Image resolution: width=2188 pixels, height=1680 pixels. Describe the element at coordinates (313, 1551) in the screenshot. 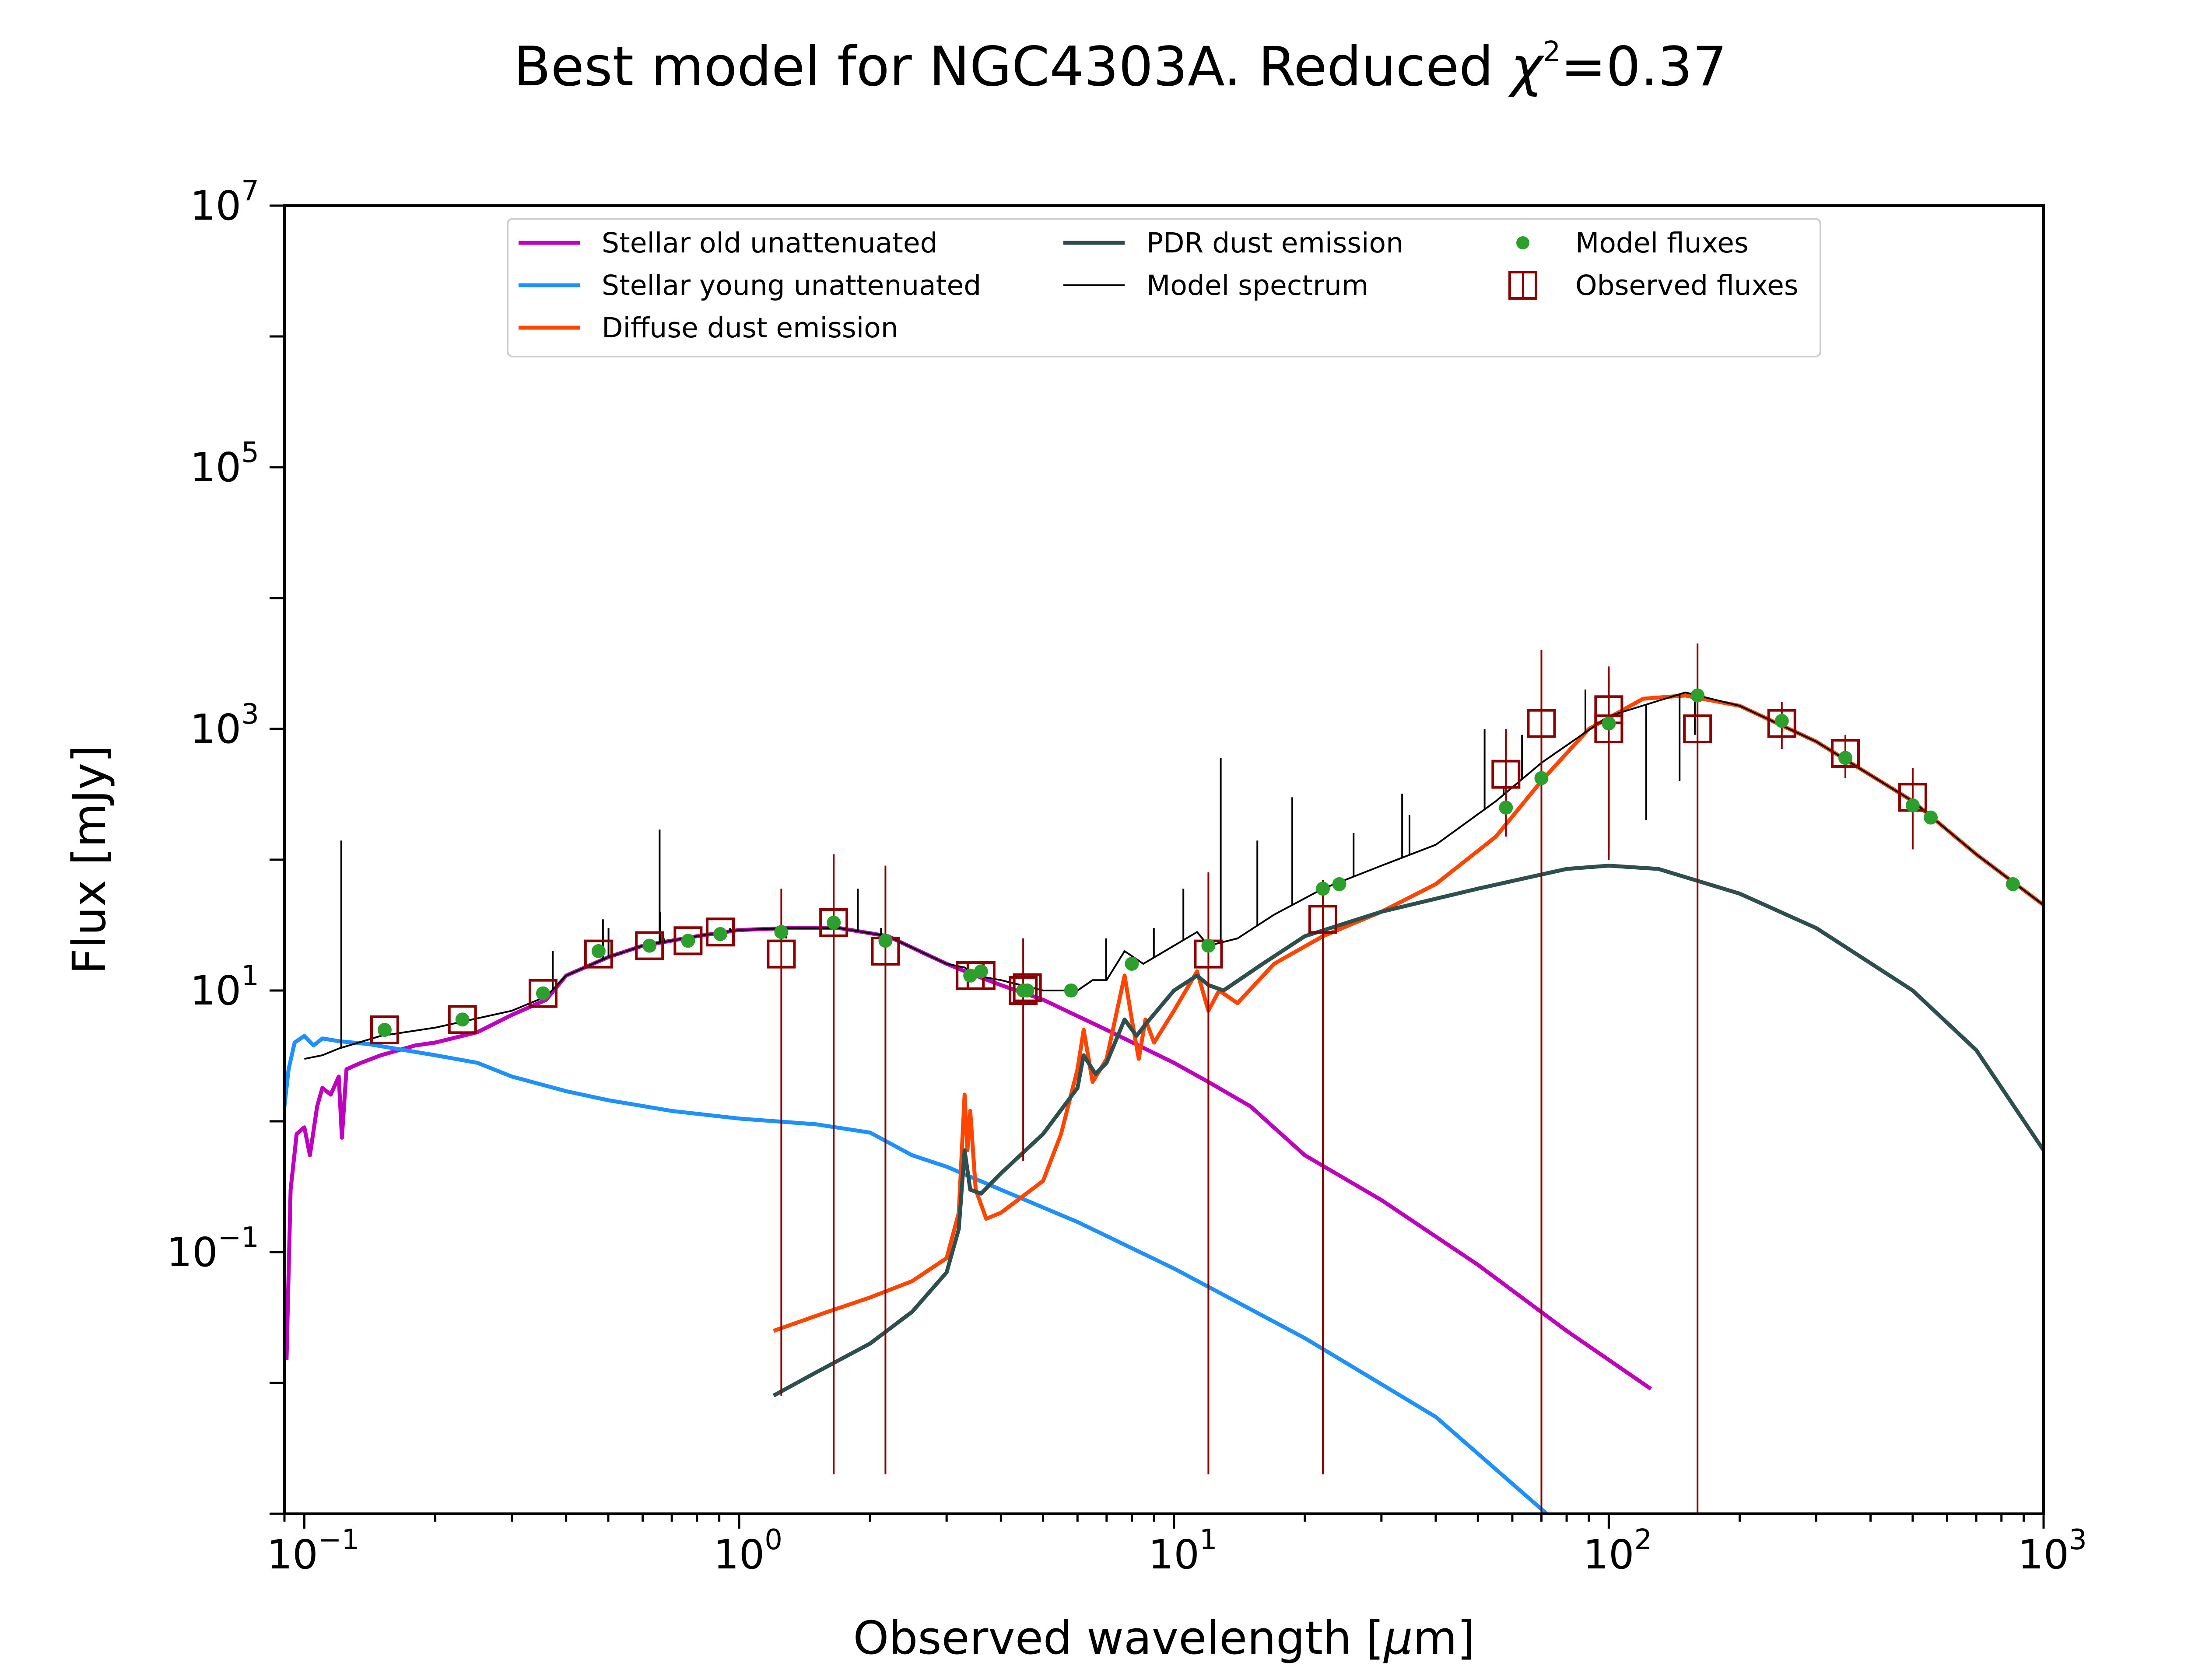

I see `x-tick-label: 10⁻¹` at that location.